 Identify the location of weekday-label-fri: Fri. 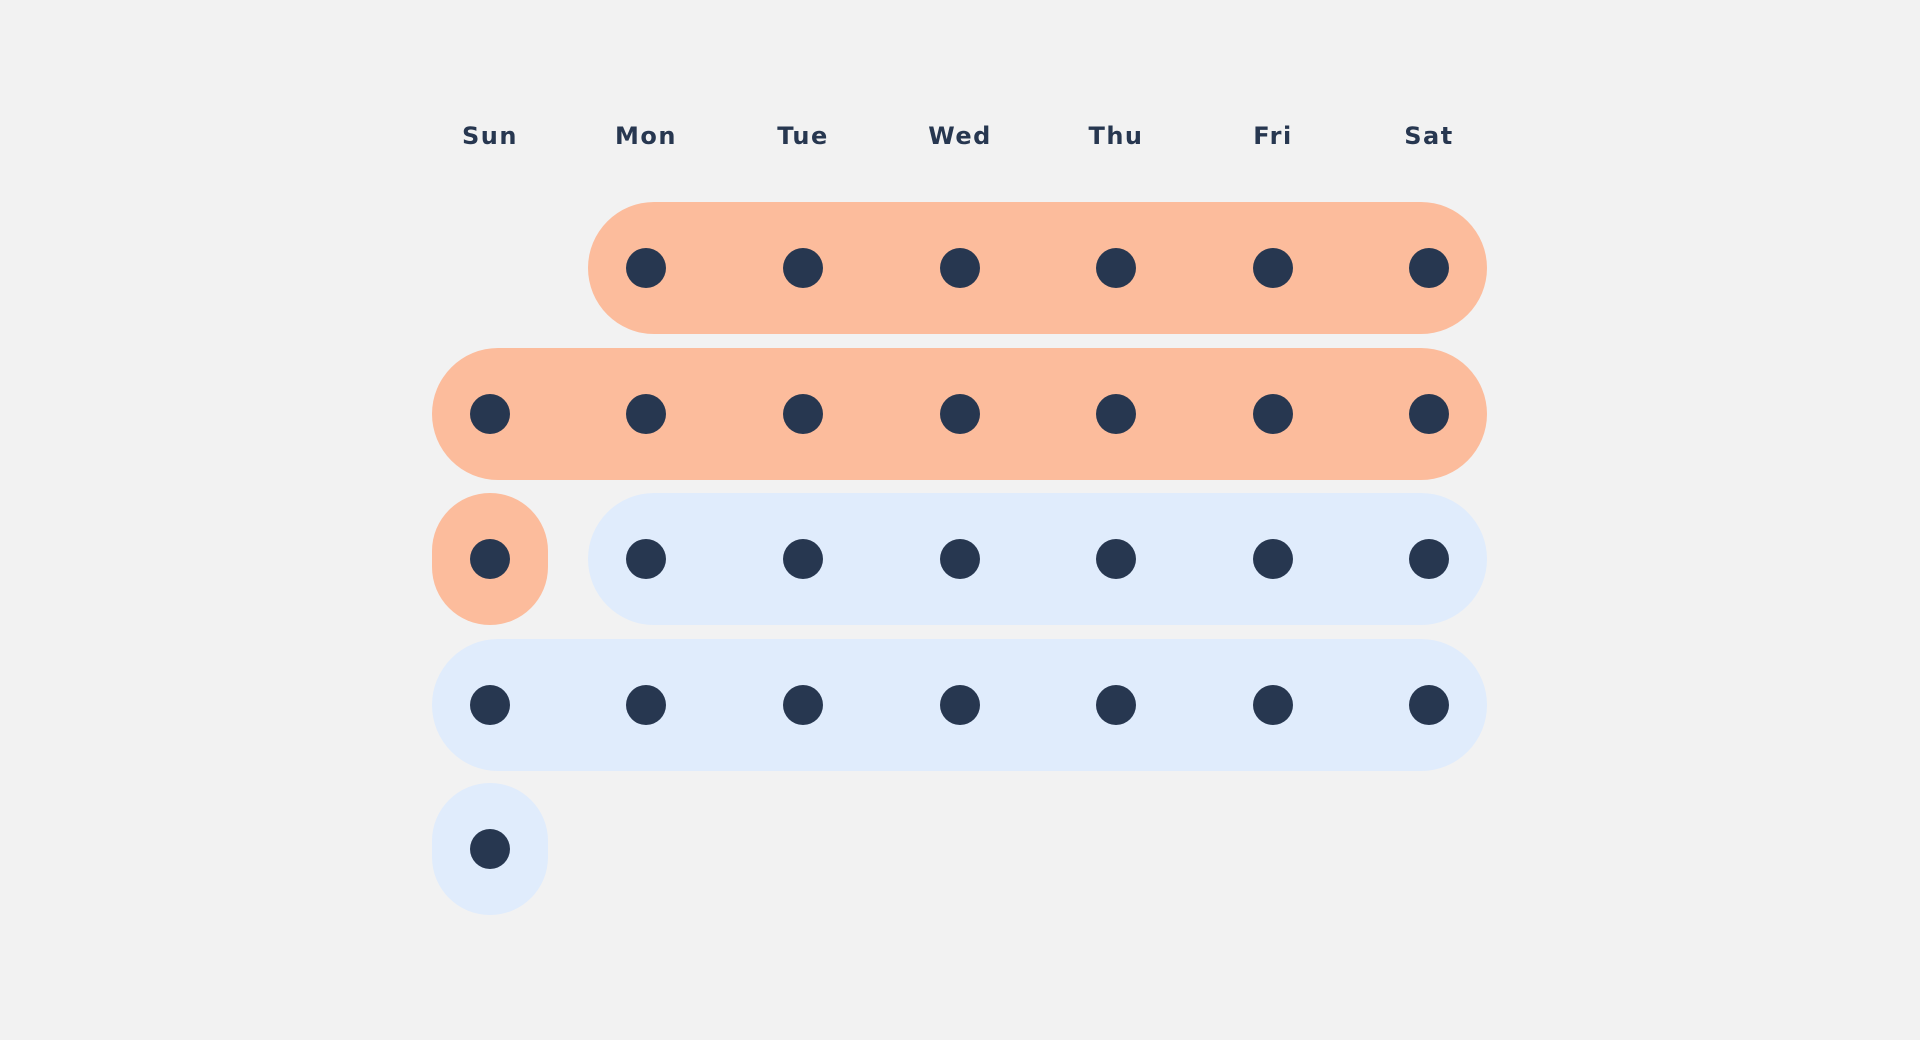
(1273, 136).